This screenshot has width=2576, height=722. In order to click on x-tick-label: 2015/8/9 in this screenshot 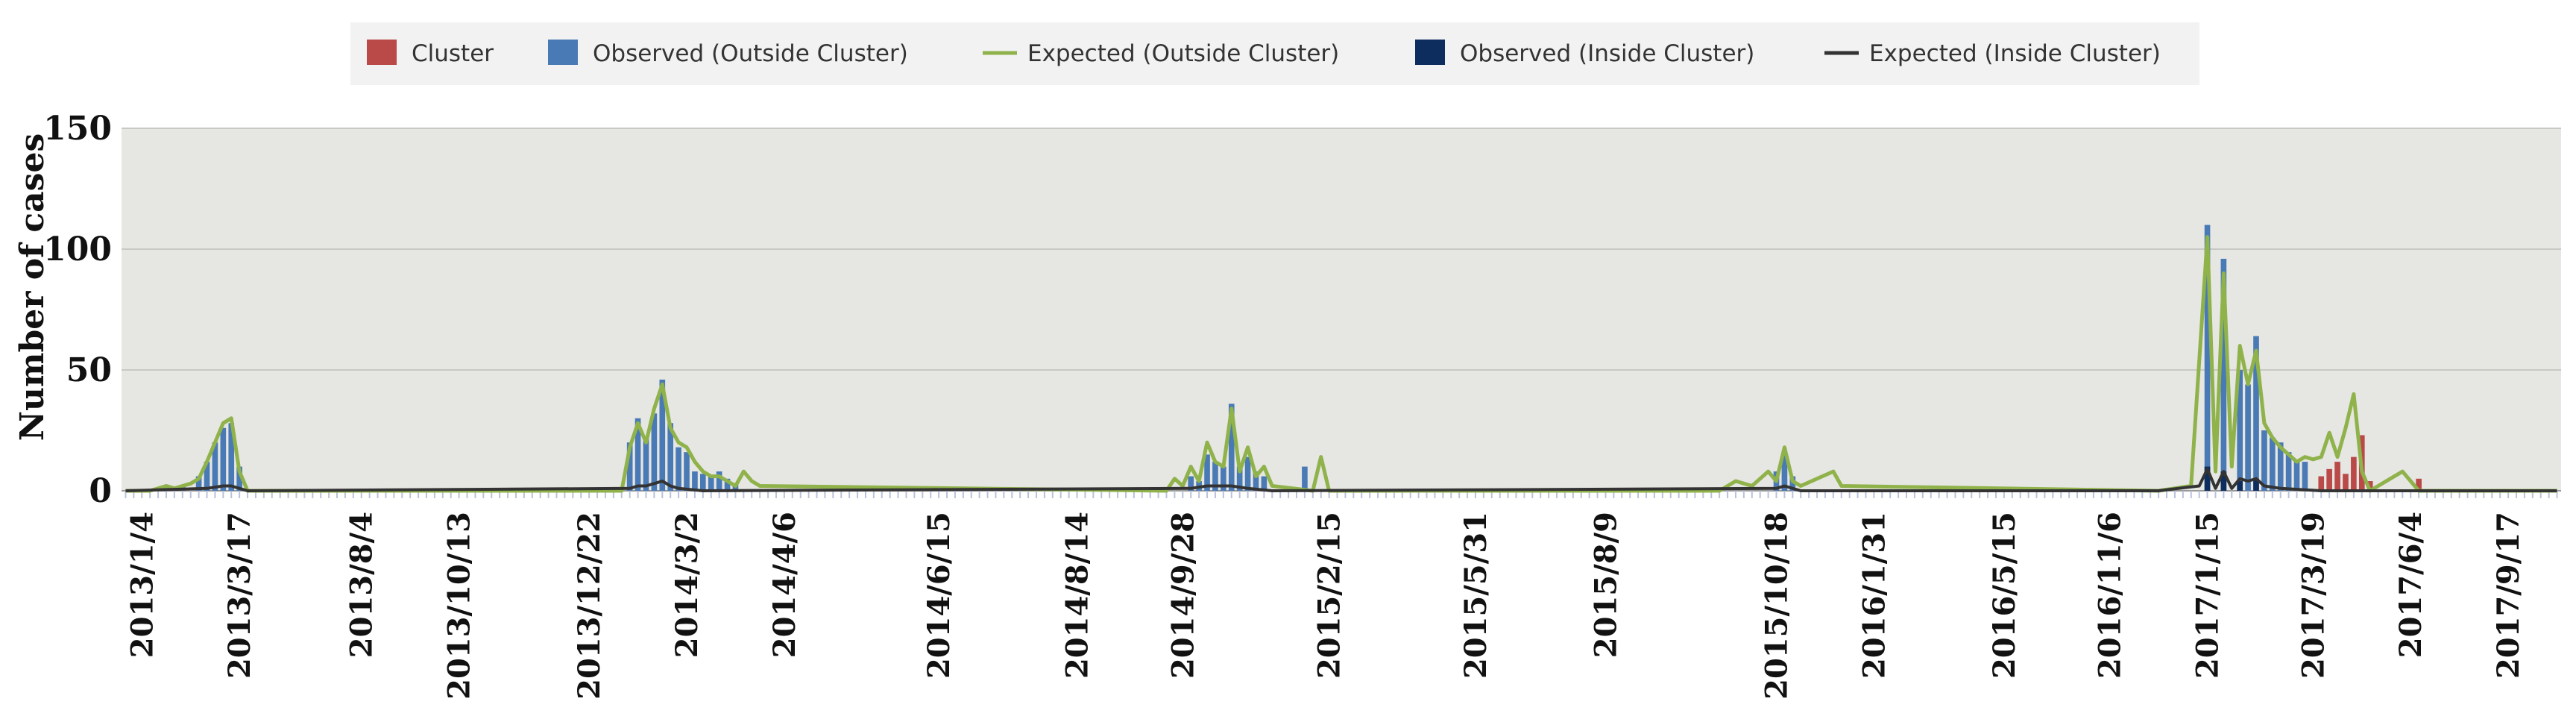, I will do `click(1606, 585)`.